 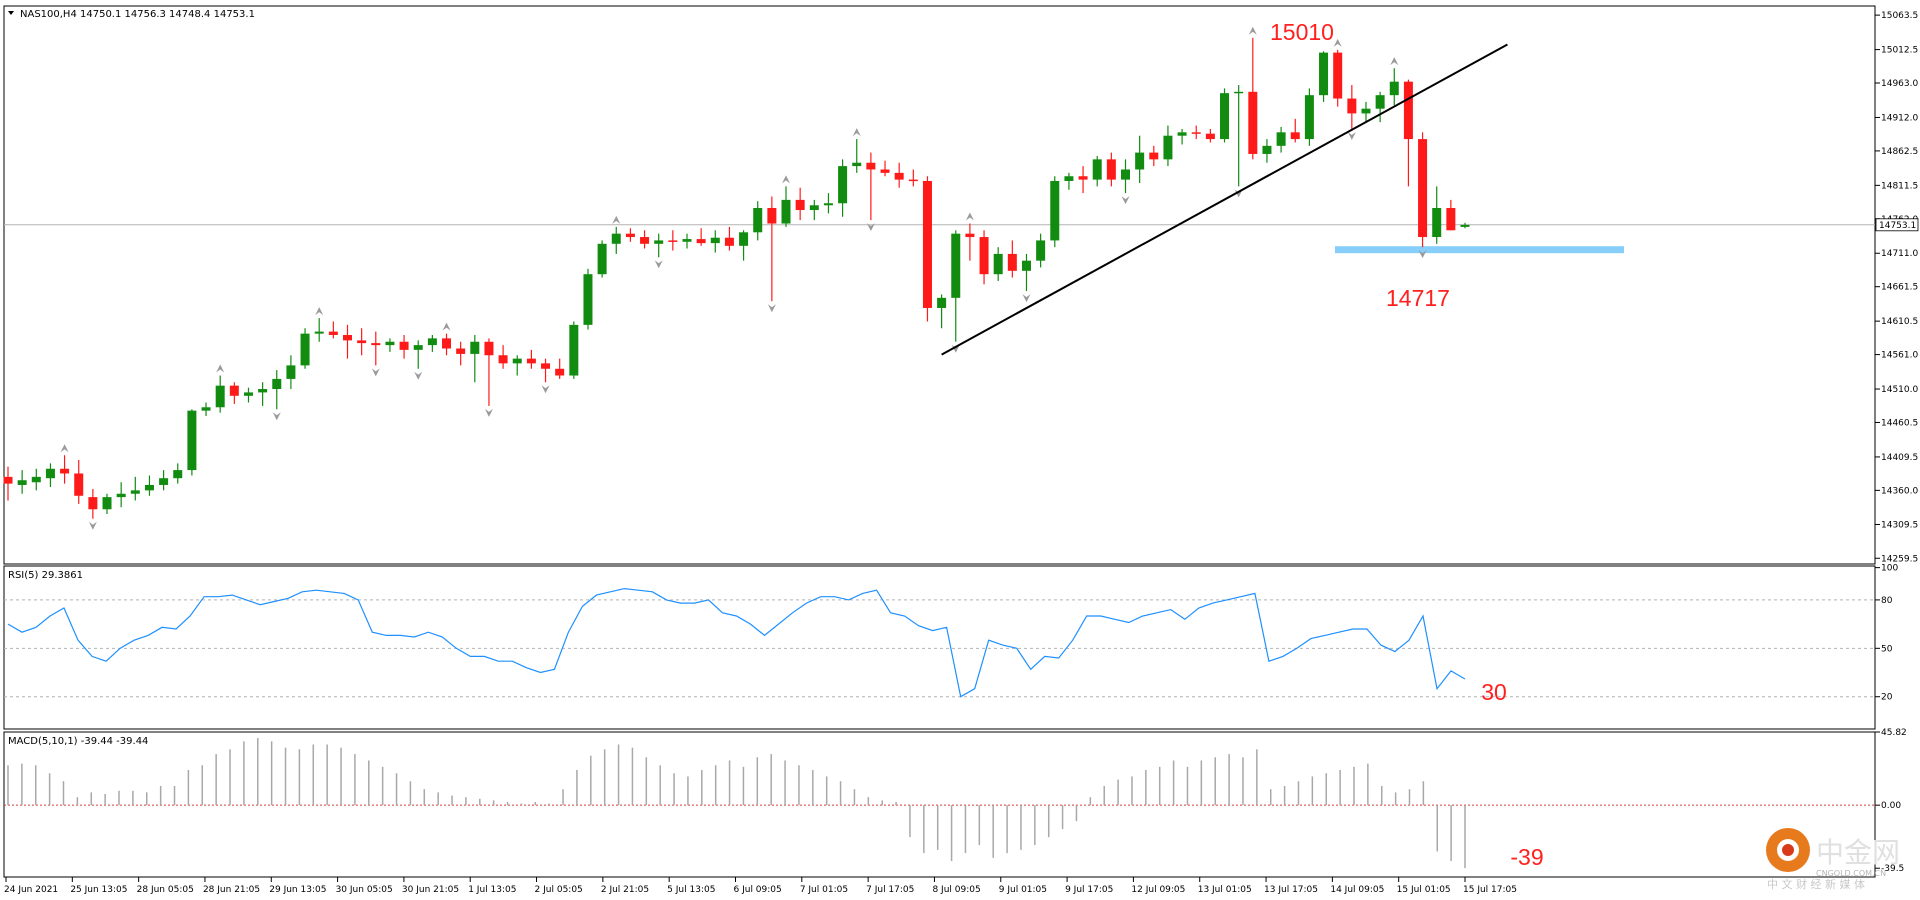 What do you see at coordinates (1894, 733) in the screenshot?
I see `macd-tick-label: 45.82` at bounding box center [1894, 733].